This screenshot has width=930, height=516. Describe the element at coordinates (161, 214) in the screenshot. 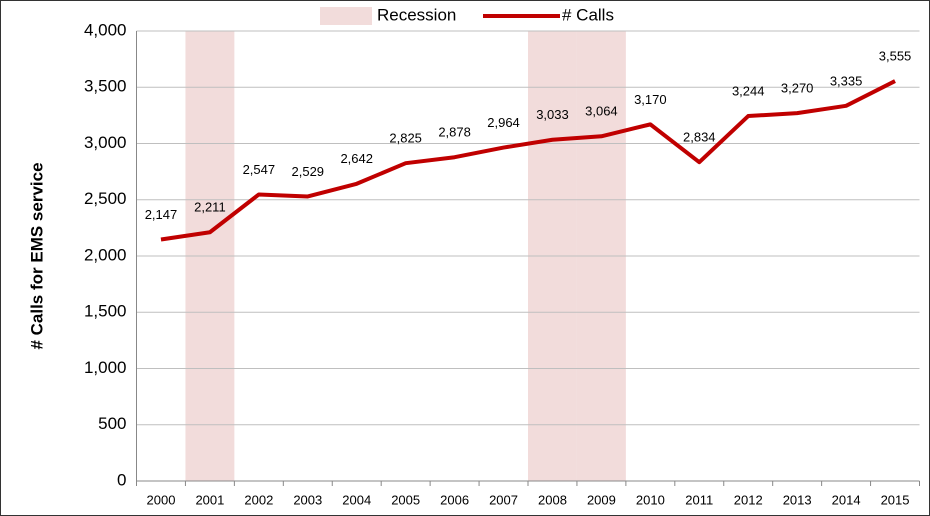

I see `data-label: 2,147` at that location.